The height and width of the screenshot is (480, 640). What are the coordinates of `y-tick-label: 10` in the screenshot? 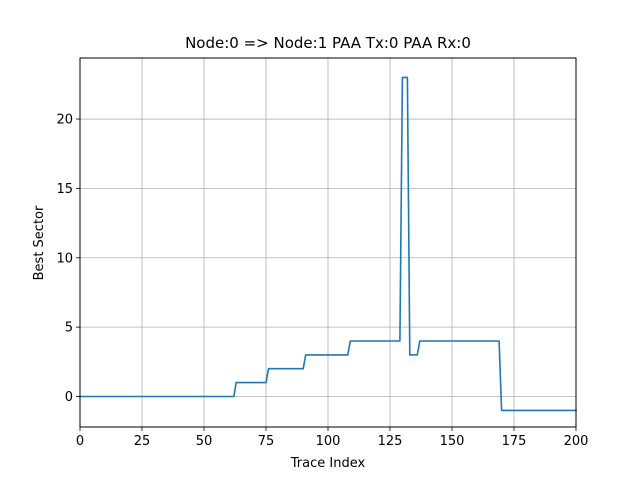 It's located at (64, 258).